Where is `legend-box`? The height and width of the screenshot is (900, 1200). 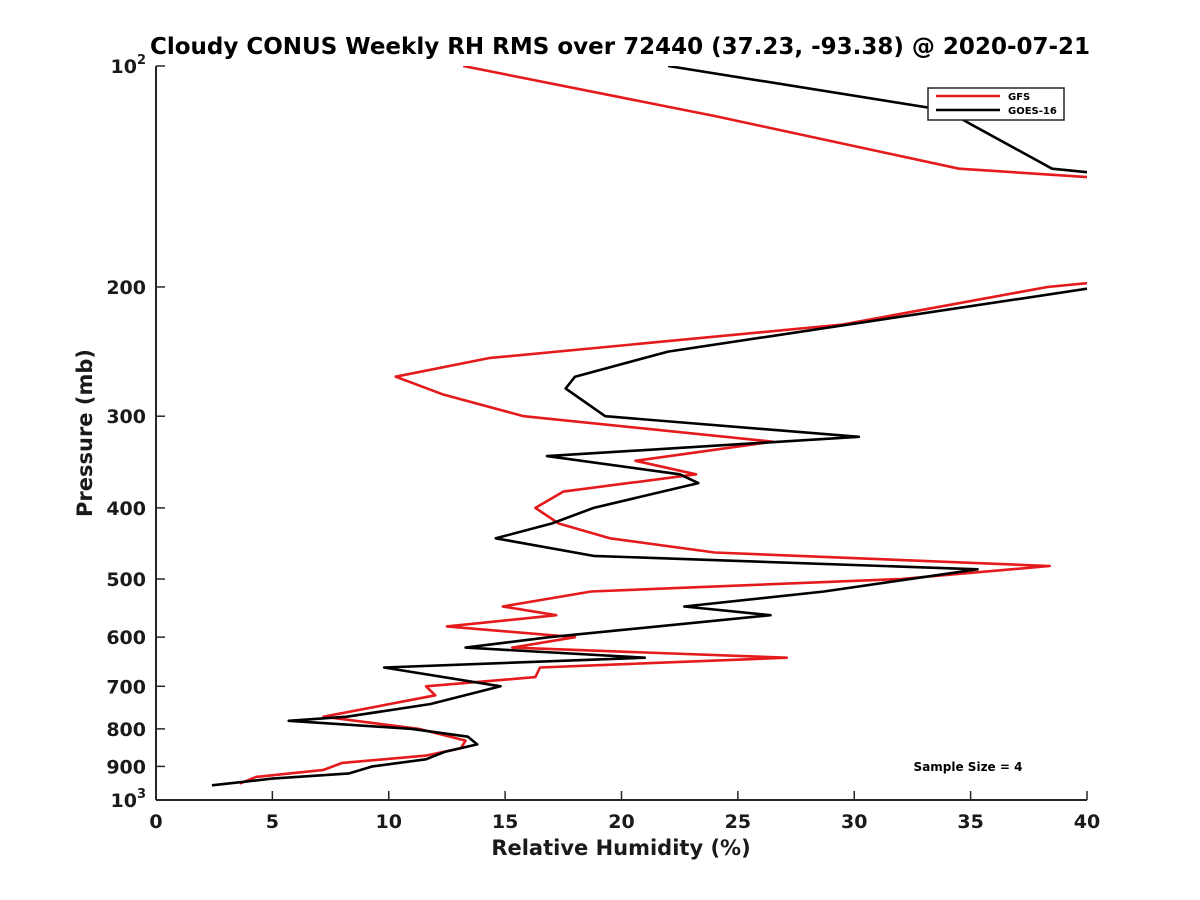 legend-box is located at coordinates (996, 104).